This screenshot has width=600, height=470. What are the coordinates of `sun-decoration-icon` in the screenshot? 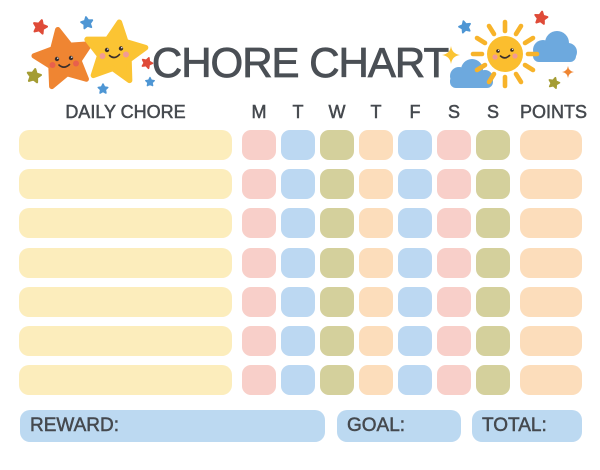 It's located at (509, 55).